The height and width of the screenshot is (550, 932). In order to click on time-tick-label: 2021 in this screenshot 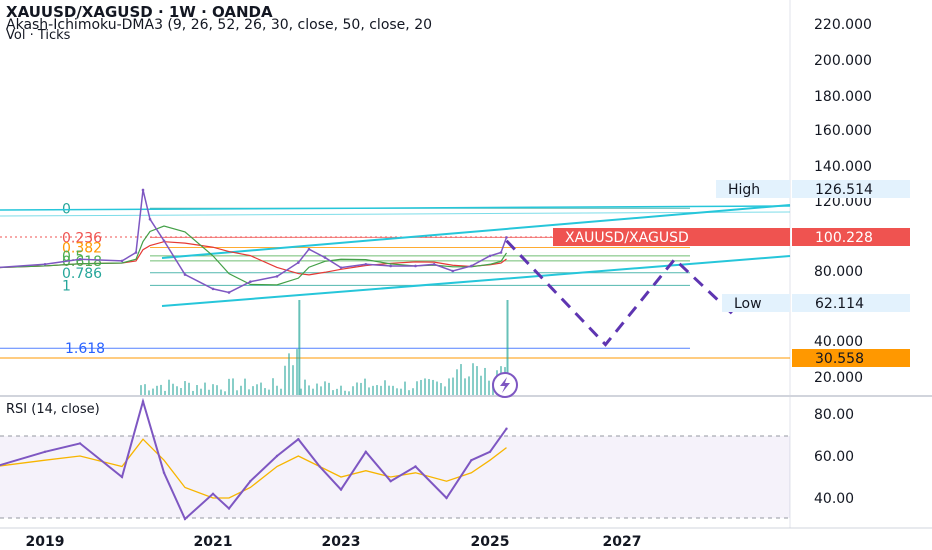, I will do `click(213, 542)`.